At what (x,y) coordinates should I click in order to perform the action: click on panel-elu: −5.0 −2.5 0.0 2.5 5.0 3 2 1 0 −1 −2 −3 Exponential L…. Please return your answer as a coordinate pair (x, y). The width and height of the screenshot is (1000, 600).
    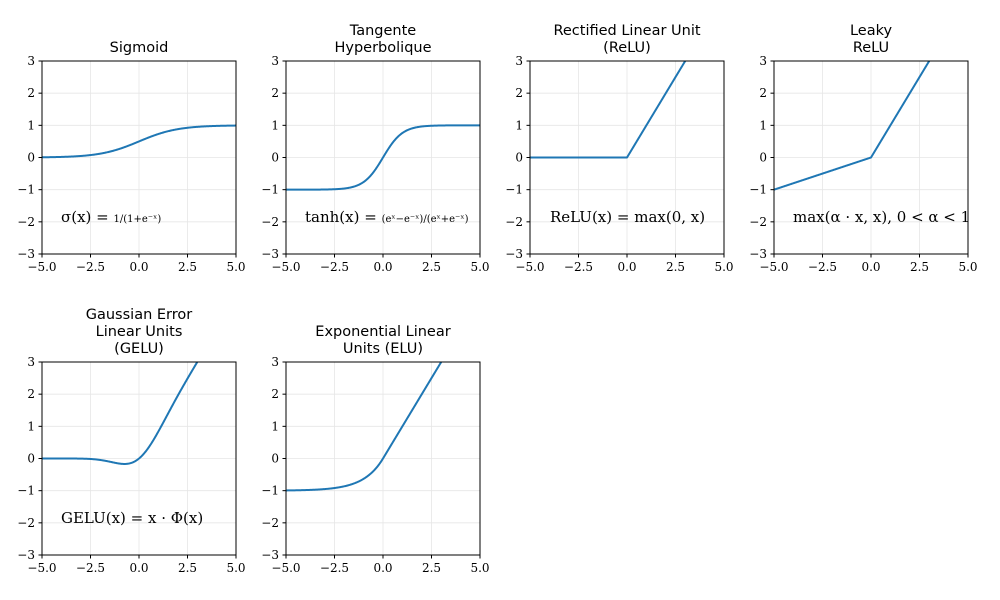
    Looking at the image, I should click on (375, 449).